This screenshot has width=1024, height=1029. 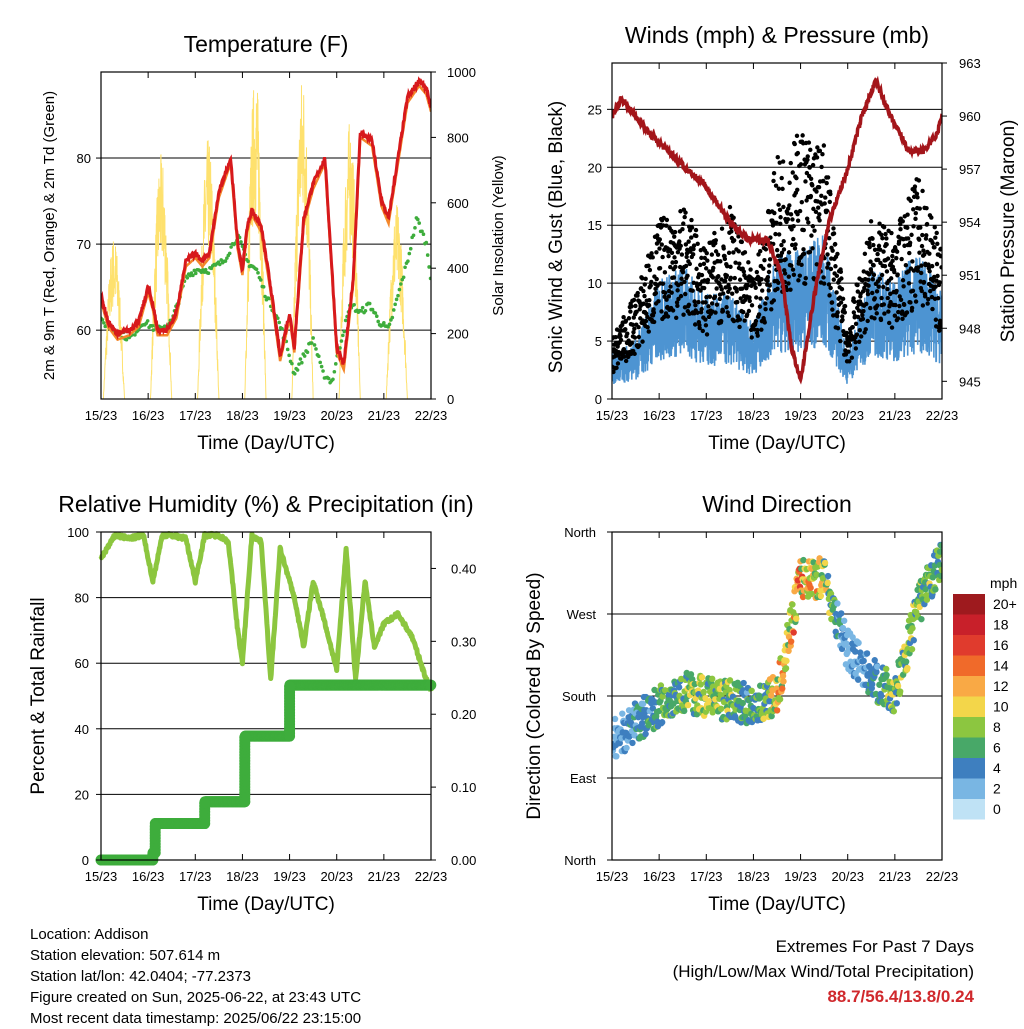 What do you see at coordinates (583, 778) in the screenshot?
I see `y-tick-label: East` at bounding box center [583, 778].